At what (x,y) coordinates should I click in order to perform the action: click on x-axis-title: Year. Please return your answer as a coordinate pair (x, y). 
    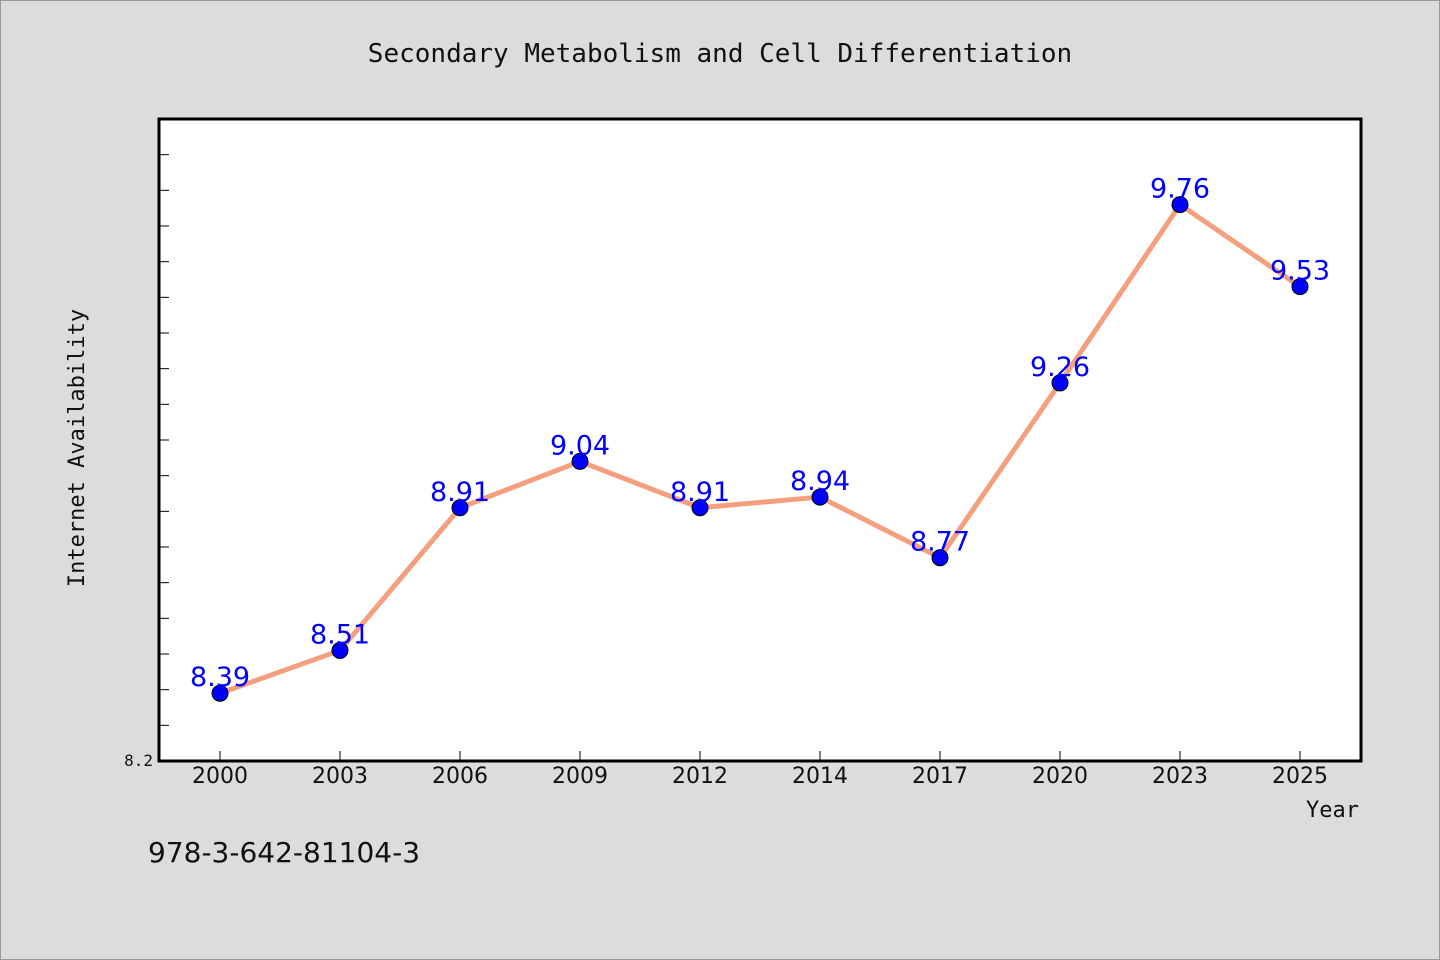
    Looking at the image, I should click on (1332, 810).